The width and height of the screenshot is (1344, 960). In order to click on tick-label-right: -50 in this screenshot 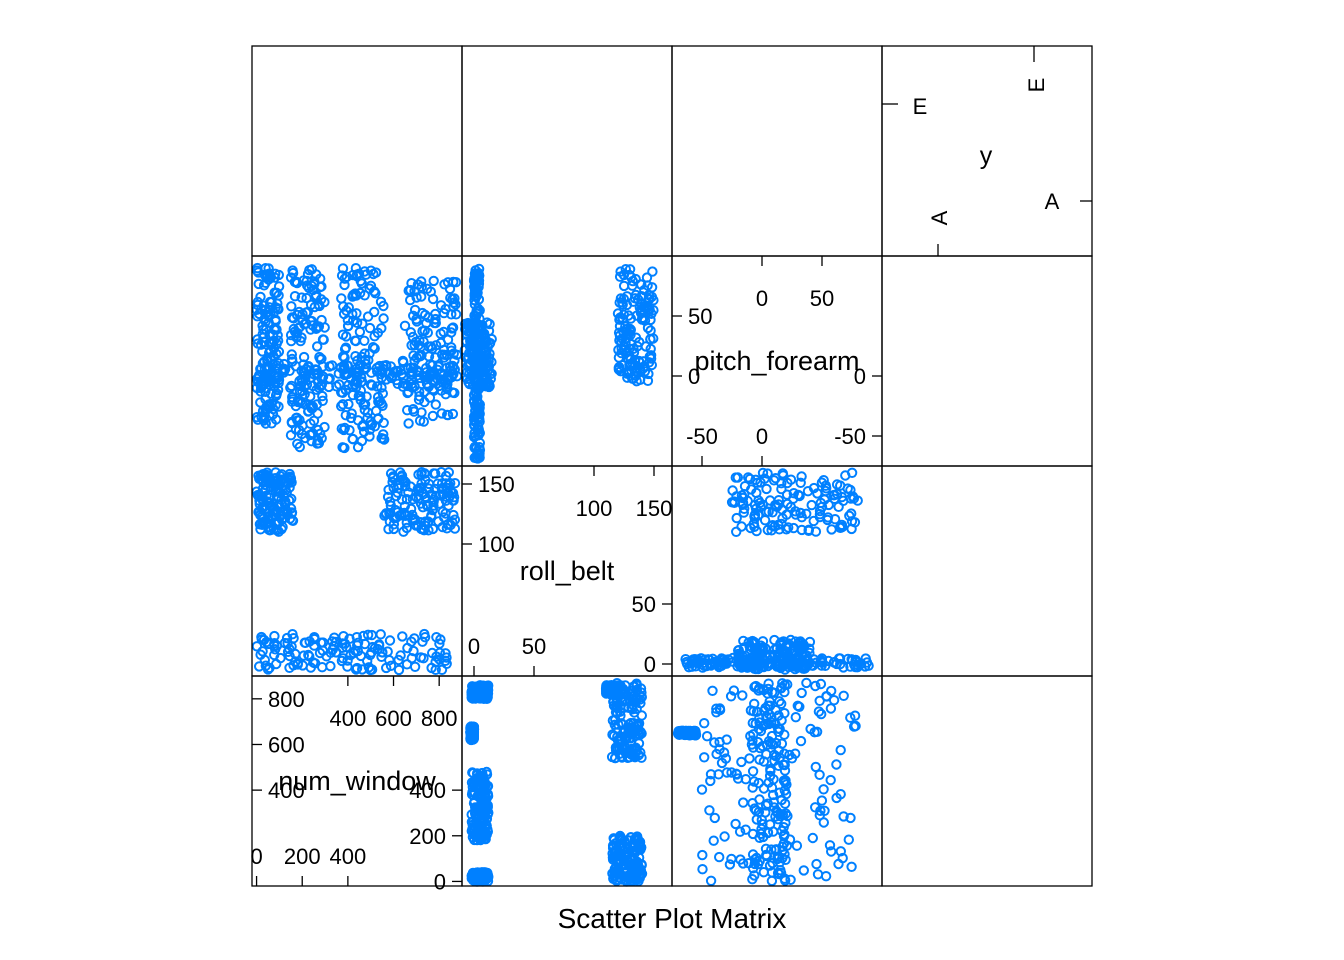, I will do `click(850, 436)`.